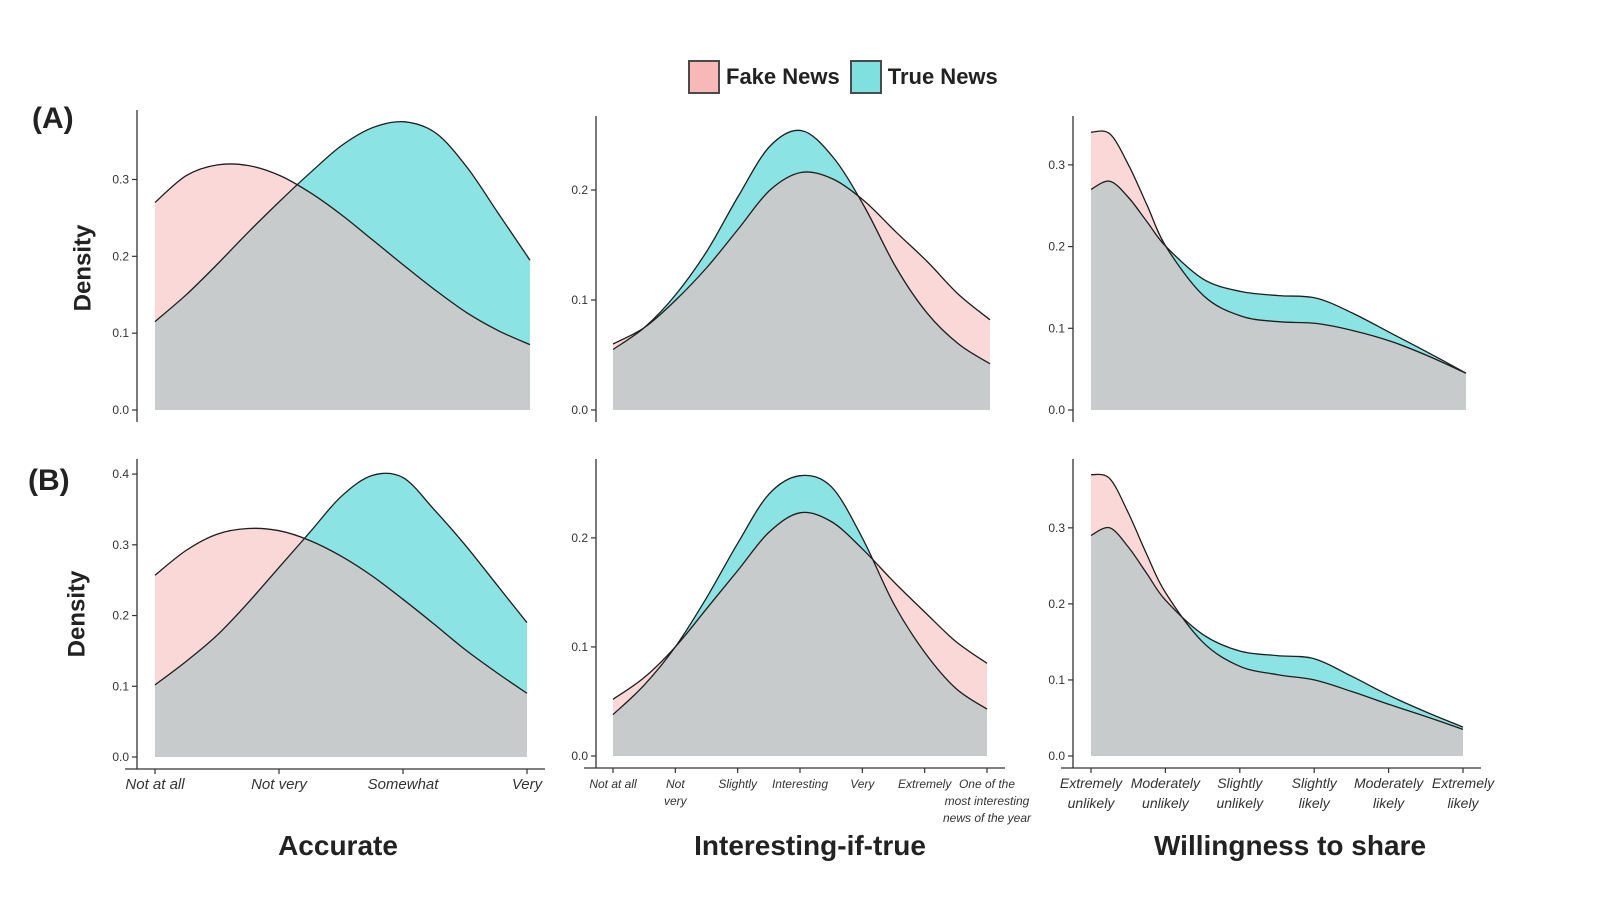 The height and width of the screenshot is (911, 1600). Describe the element at coordinates (1166, 793) in the screenshot. I see `x-tick-label: Moderately unlikely` at that location.